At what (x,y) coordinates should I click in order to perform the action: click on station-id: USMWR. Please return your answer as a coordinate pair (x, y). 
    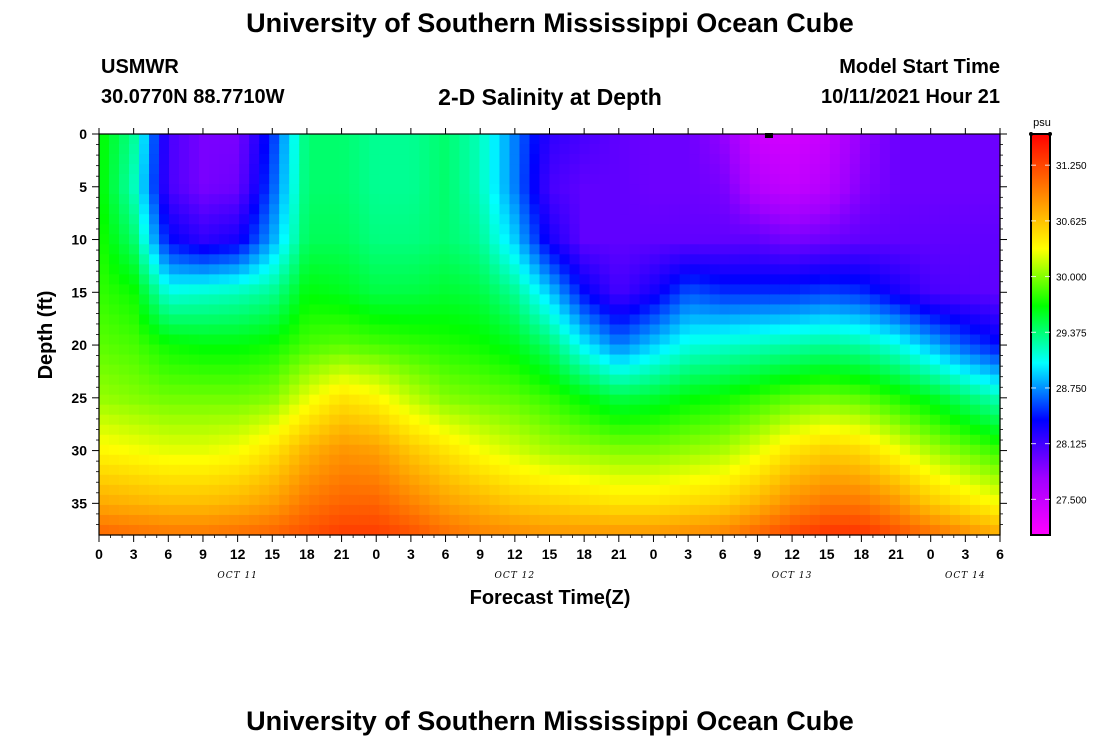
    Looking at the image, I should click on (140, 67).